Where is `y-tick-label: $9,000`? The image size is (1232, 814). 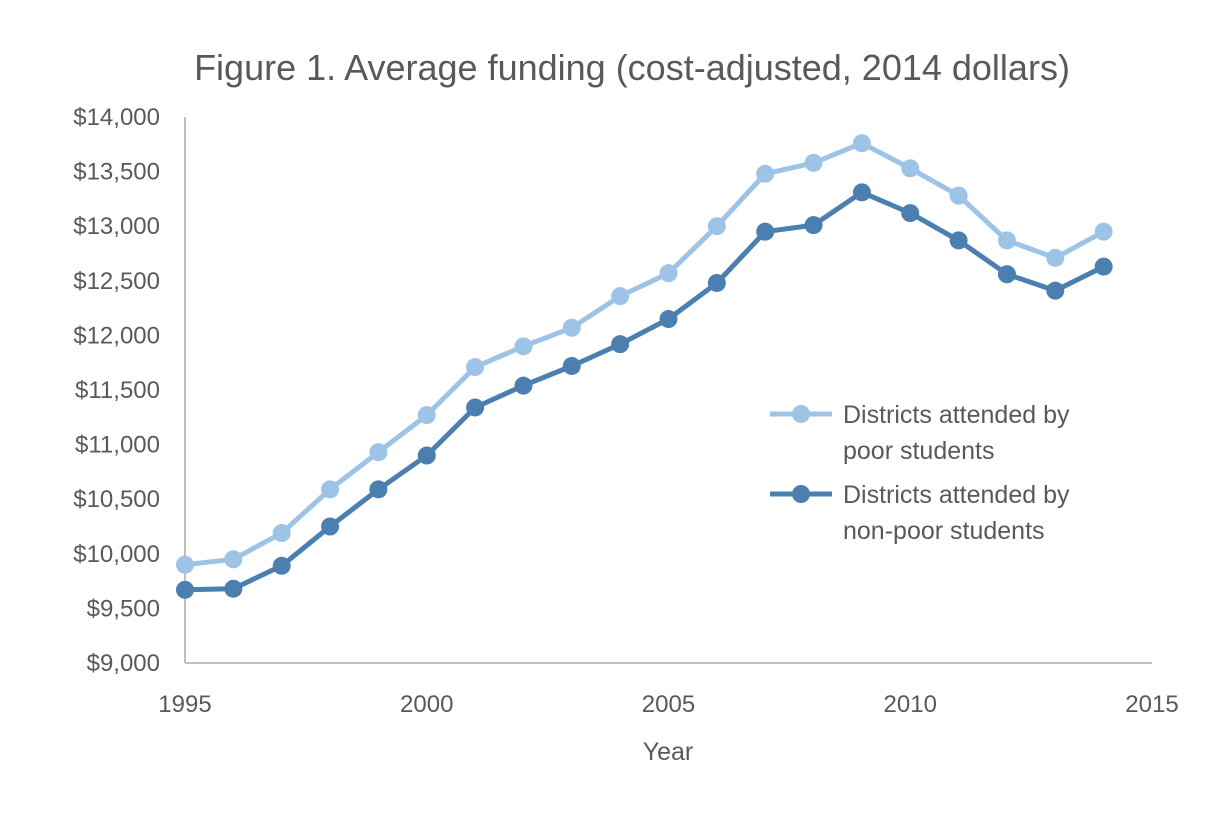 y-tick-label: $9,000 is located at coordinates (123, 663).